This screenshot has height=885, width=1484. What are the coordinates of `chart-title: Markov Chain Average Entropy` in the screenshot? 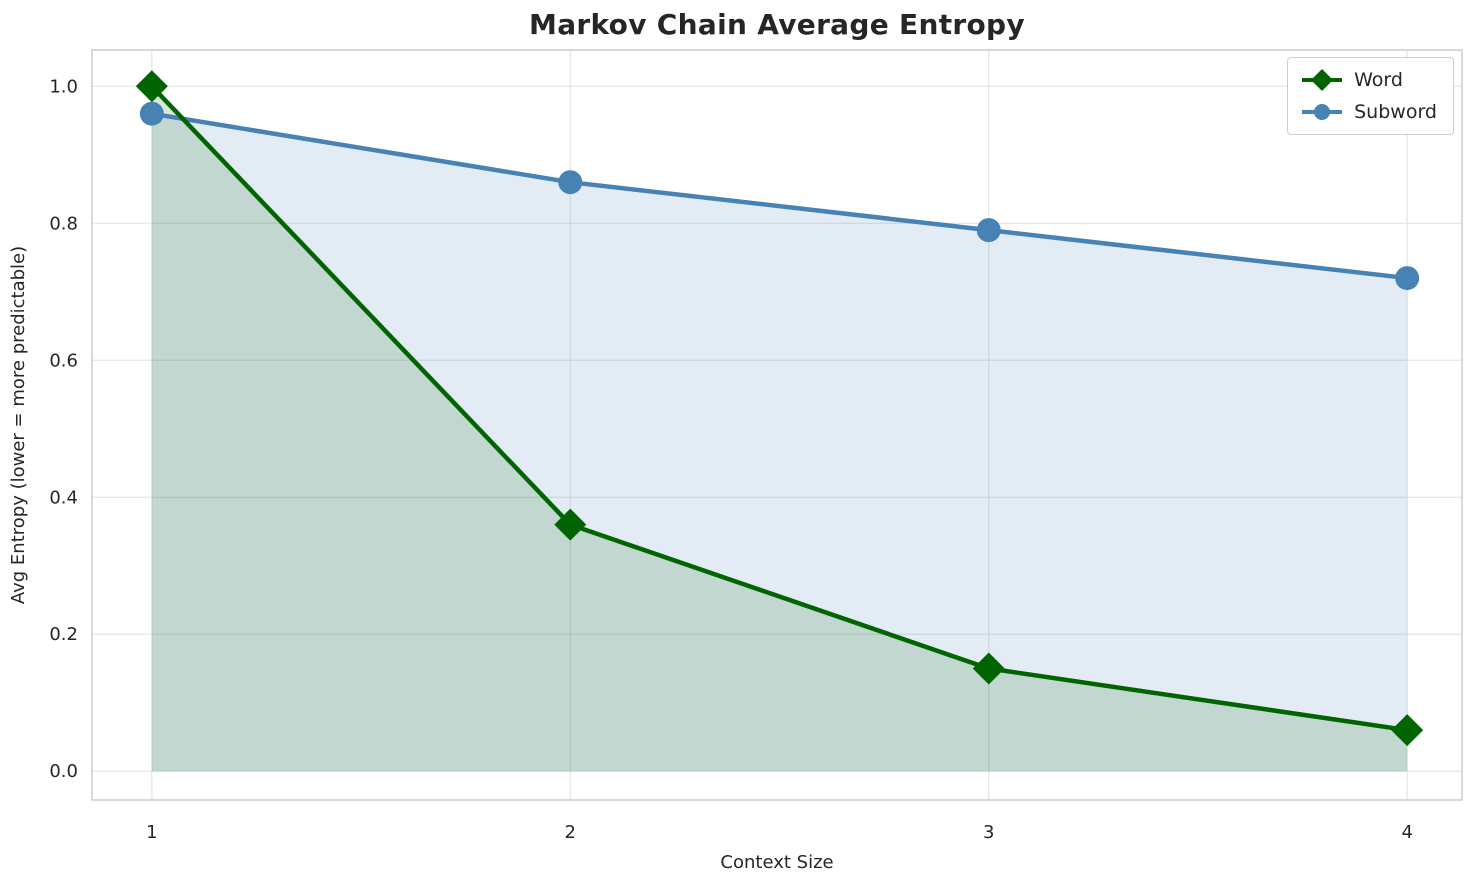 It's located at (777, 24).